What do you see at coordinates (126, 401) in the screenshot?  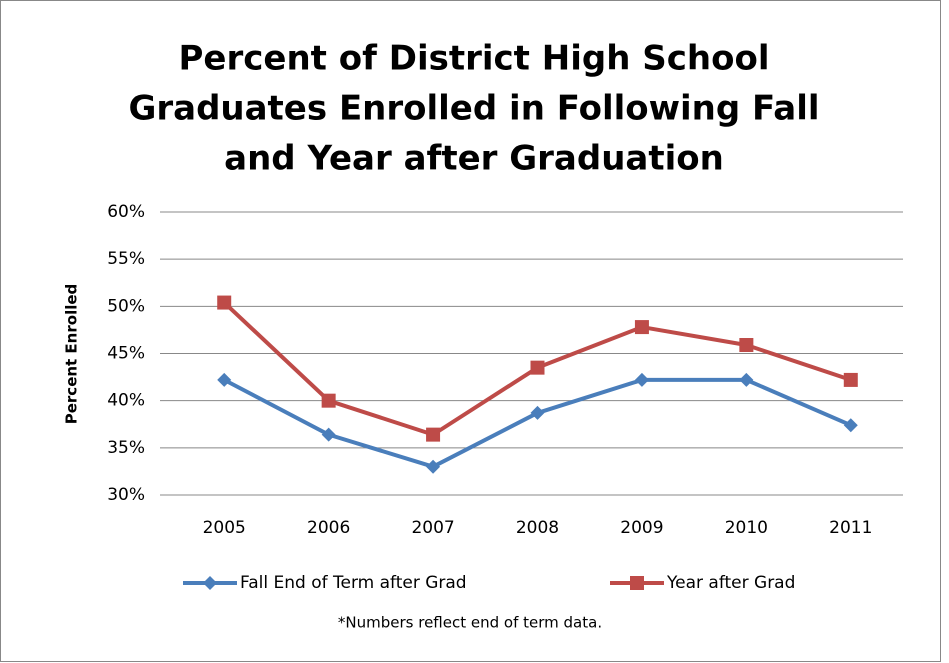 I see `y-tick-label: 40%` at bounding box center [126, 401].